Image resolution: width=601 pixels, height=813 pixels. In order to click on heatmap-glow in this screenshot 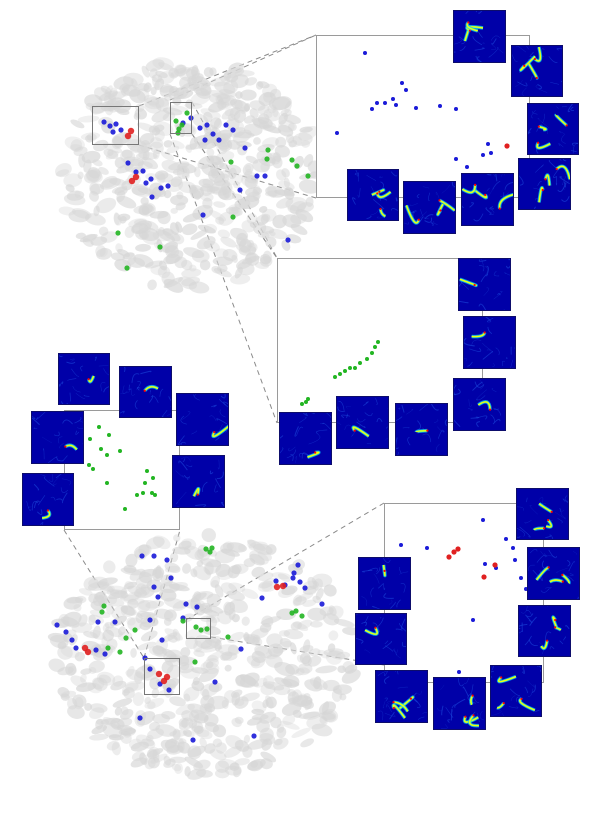, I will do `click(563, 172)`.